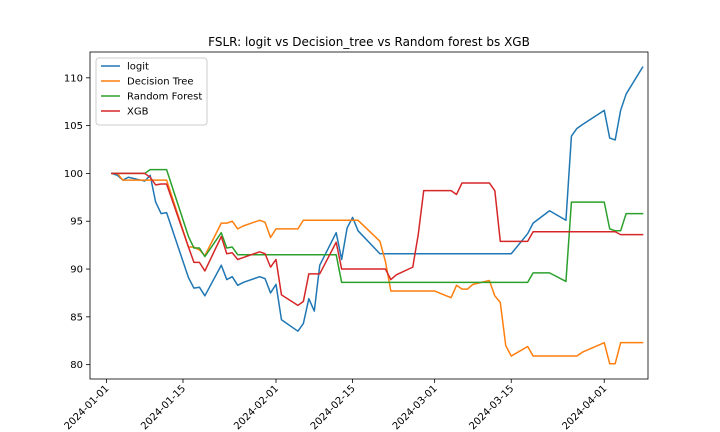 This screenshot has width=720, height=432. Describe the element at coordinates (138, 67) in the screenshot. I see `legend-label: logit` at that location.